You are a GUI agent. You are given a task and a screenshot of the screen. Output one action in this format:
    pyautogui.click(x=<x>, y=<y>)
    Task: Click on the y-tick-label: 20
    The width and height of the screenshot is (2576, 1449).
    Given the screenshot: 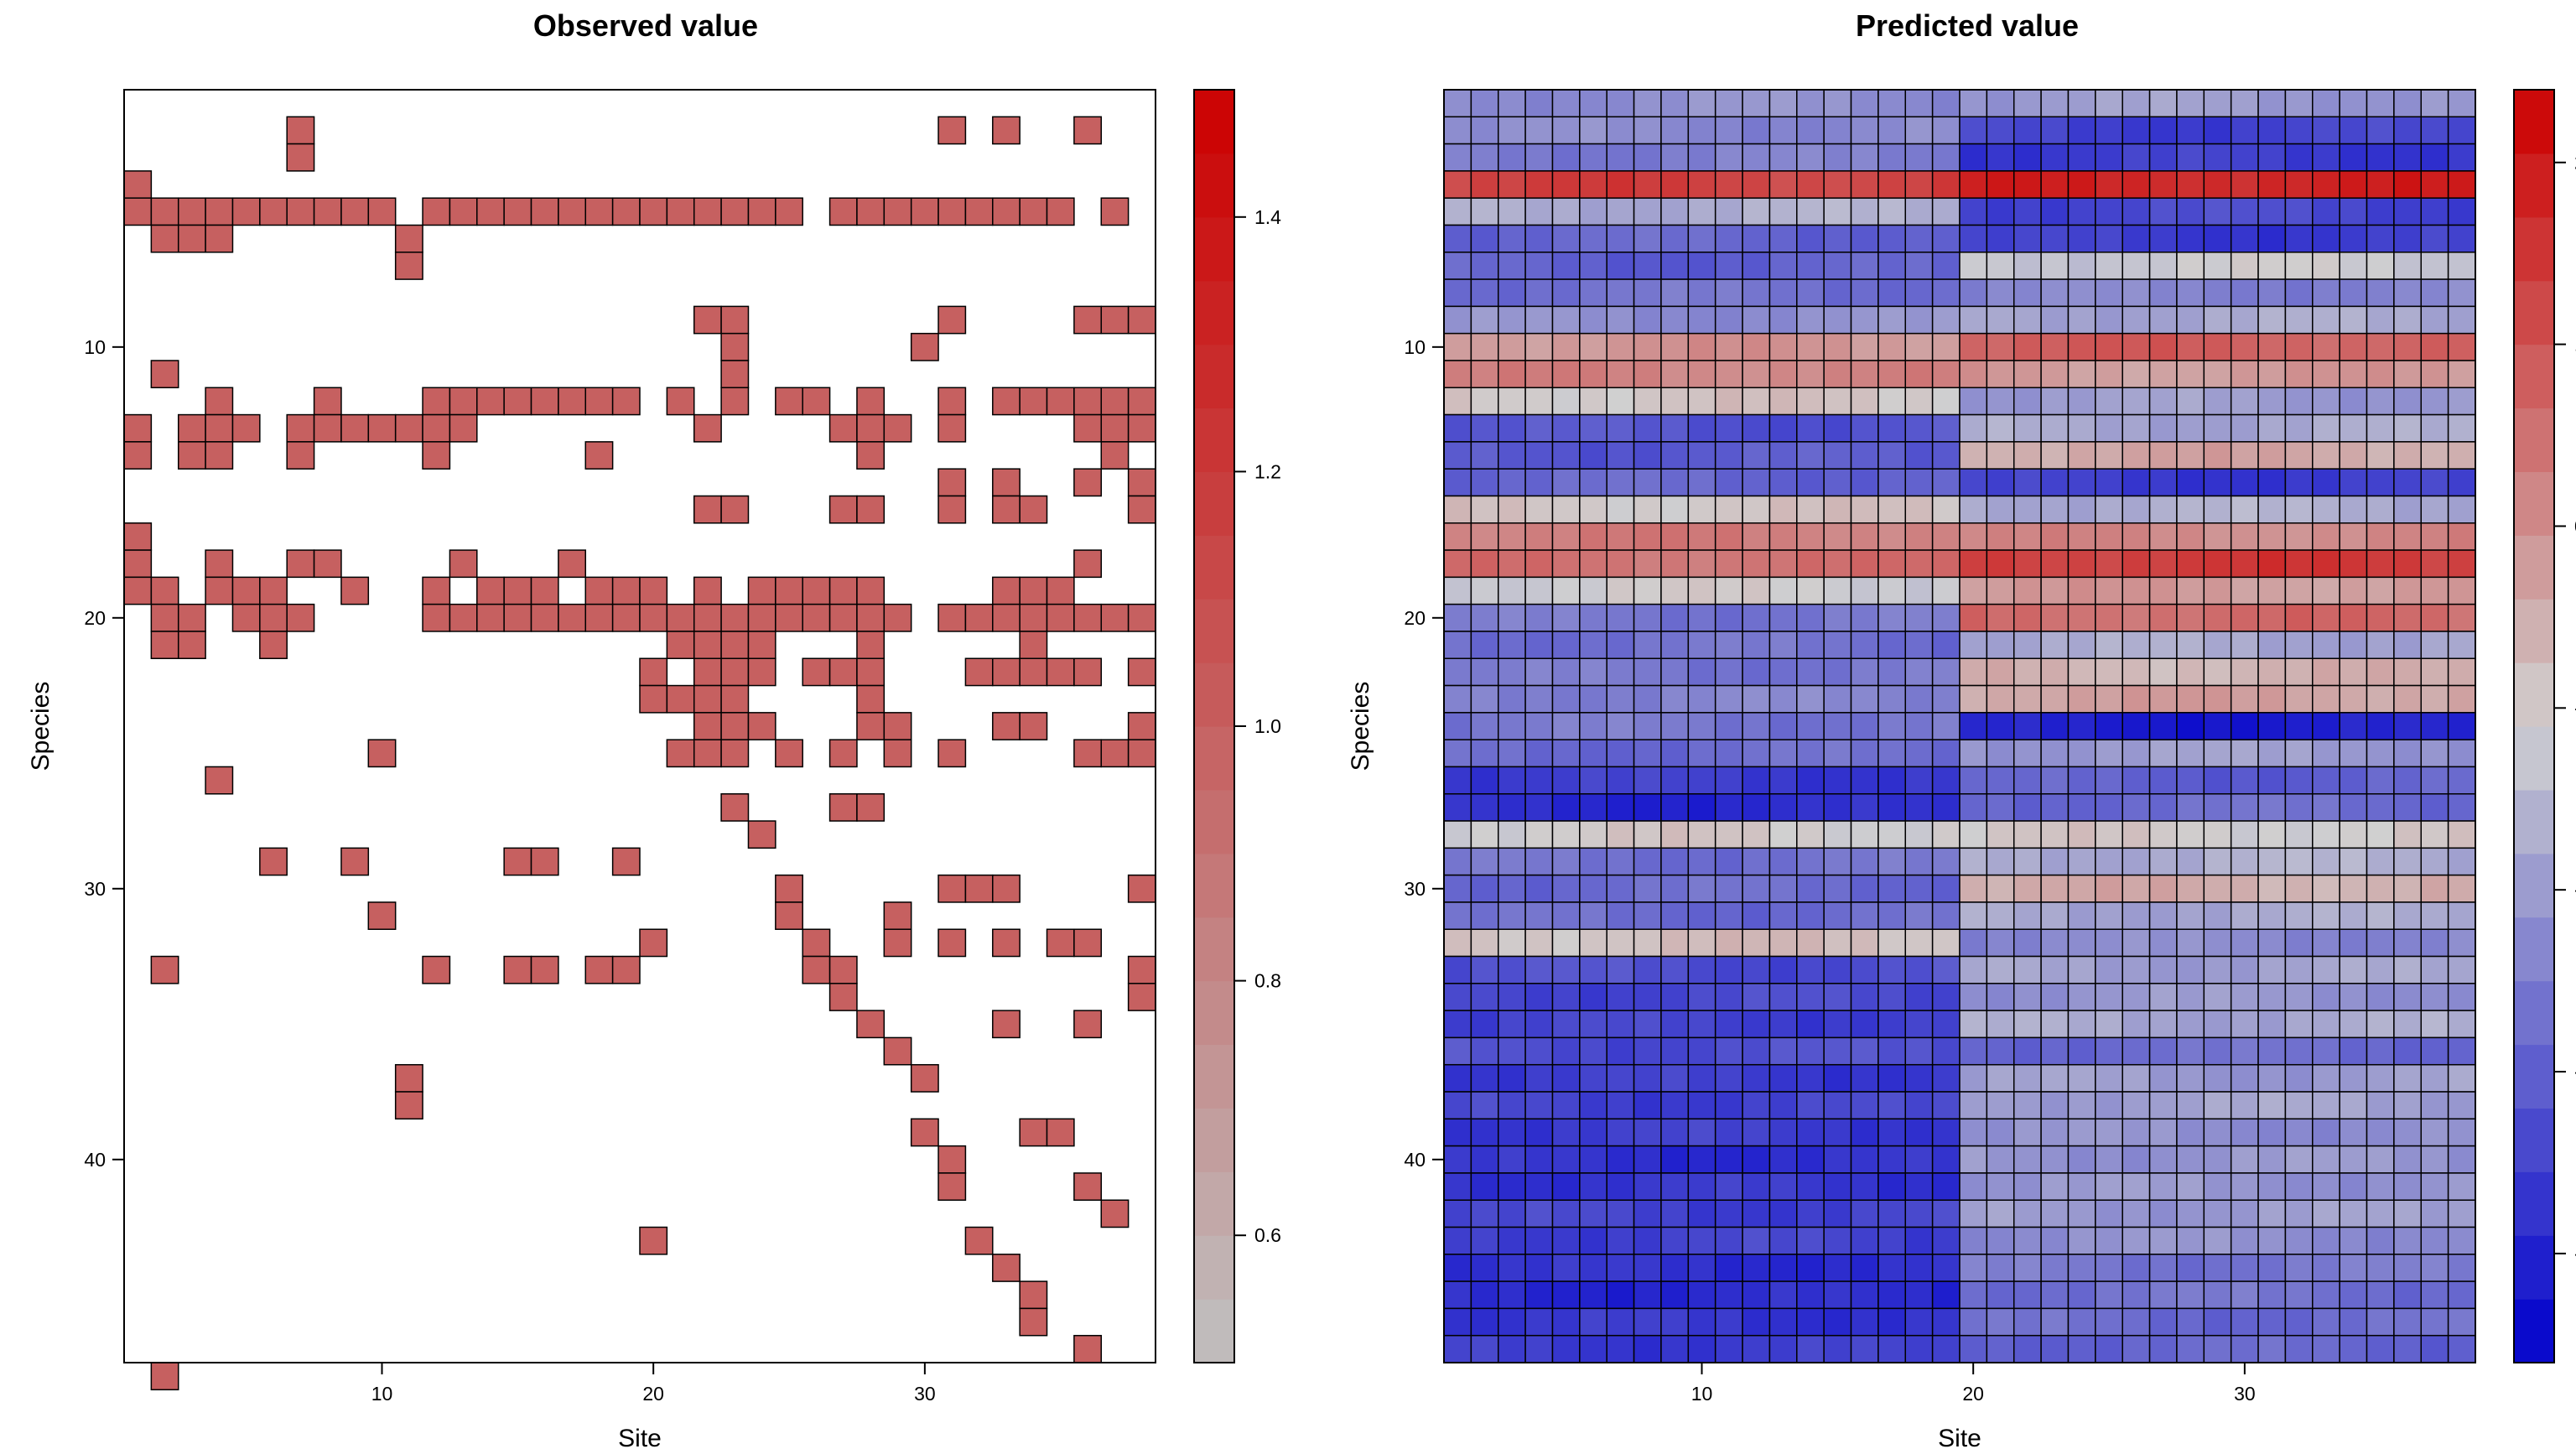 What is the action you would take?
    pyautogui.click(x=95, y=618)
    